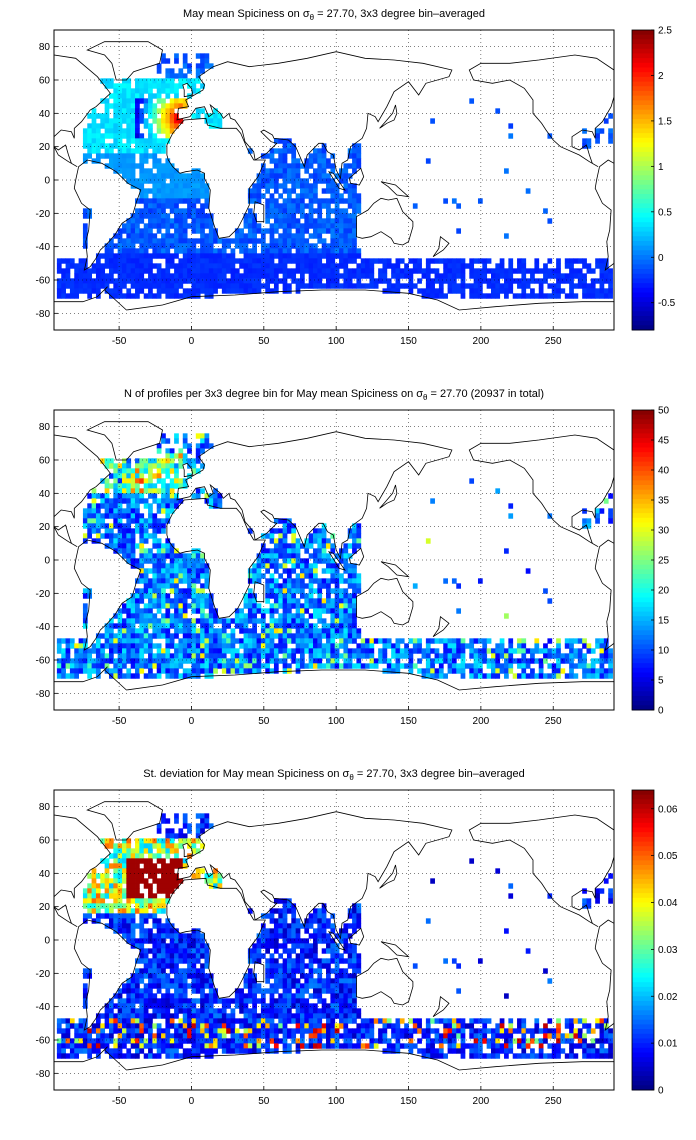 This screenshot has width=696, height=1140. I want to click on colorbar-frame, so click(643, 180).